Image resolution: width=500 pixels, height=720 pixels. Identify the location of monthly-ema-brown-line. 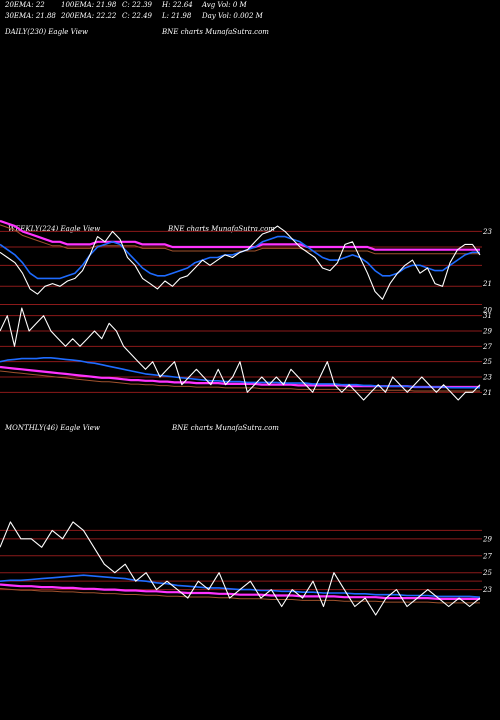
(240, 596).